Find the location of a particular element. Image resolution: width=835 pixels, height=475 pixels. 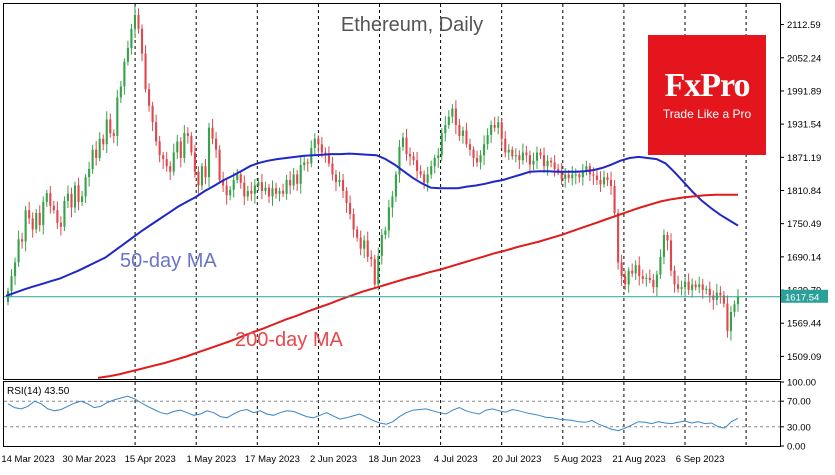

chart-title: Ethereum, Daily is located at coordinates (412, 25).